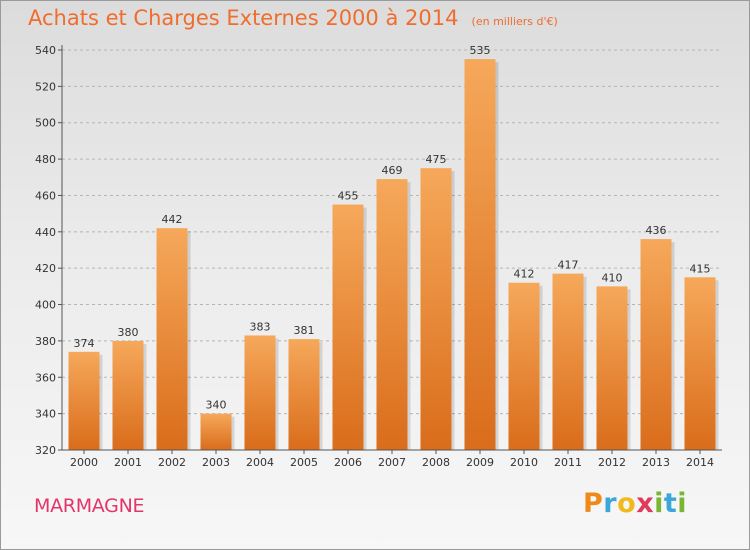  What do you see at coordinates (392, 170) in the screenshot?
I see `value-label: 469` at bounding box center [392, 170].